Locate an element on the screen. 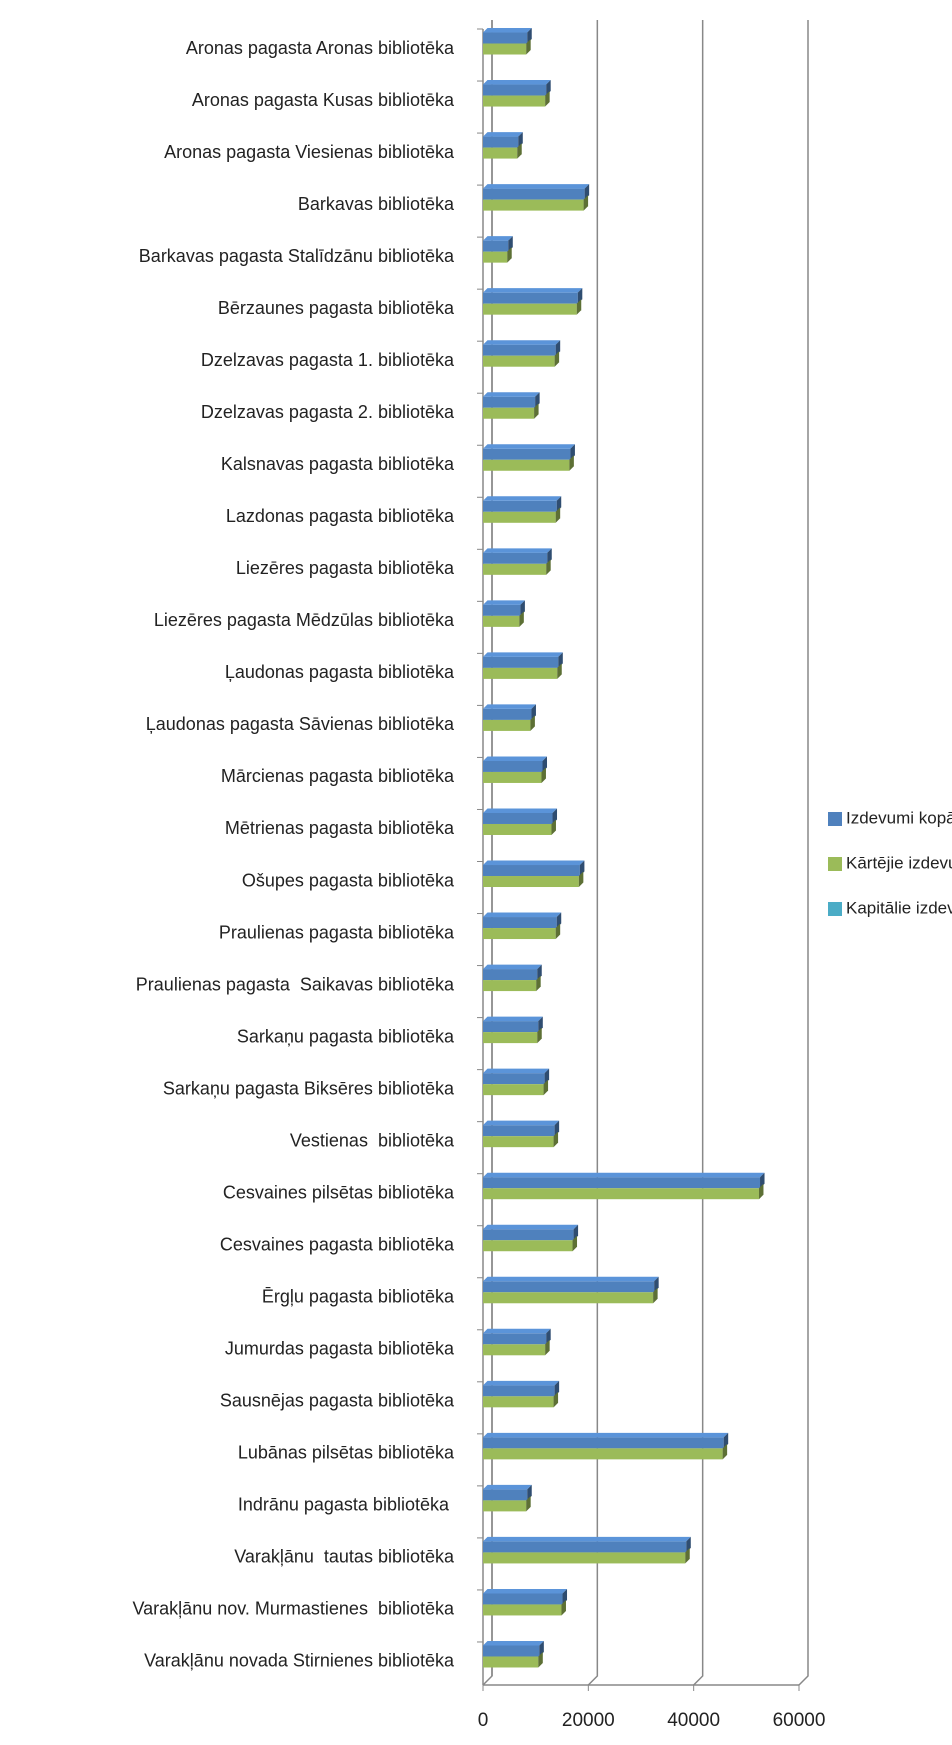 This screenshot has height=1745, width=952. y-tick-label: Ļaudonas pagasta Sāvienas bibliotēka is located at coordinates (300, 724).